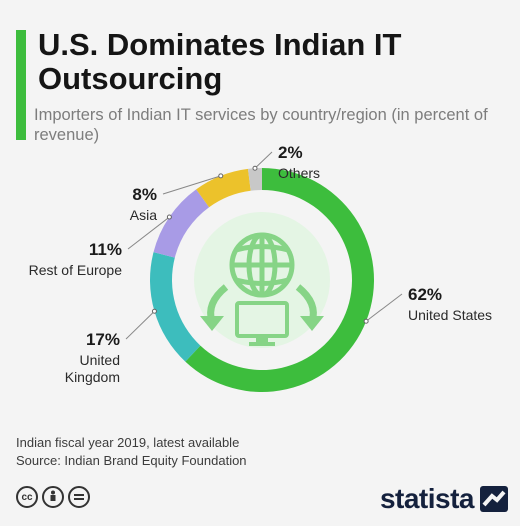 The width and height of the screenshot is (520, 526). Describe the element at coordinates (100, 360) in the screenshot. I see `slice-name-label: United` at that location.